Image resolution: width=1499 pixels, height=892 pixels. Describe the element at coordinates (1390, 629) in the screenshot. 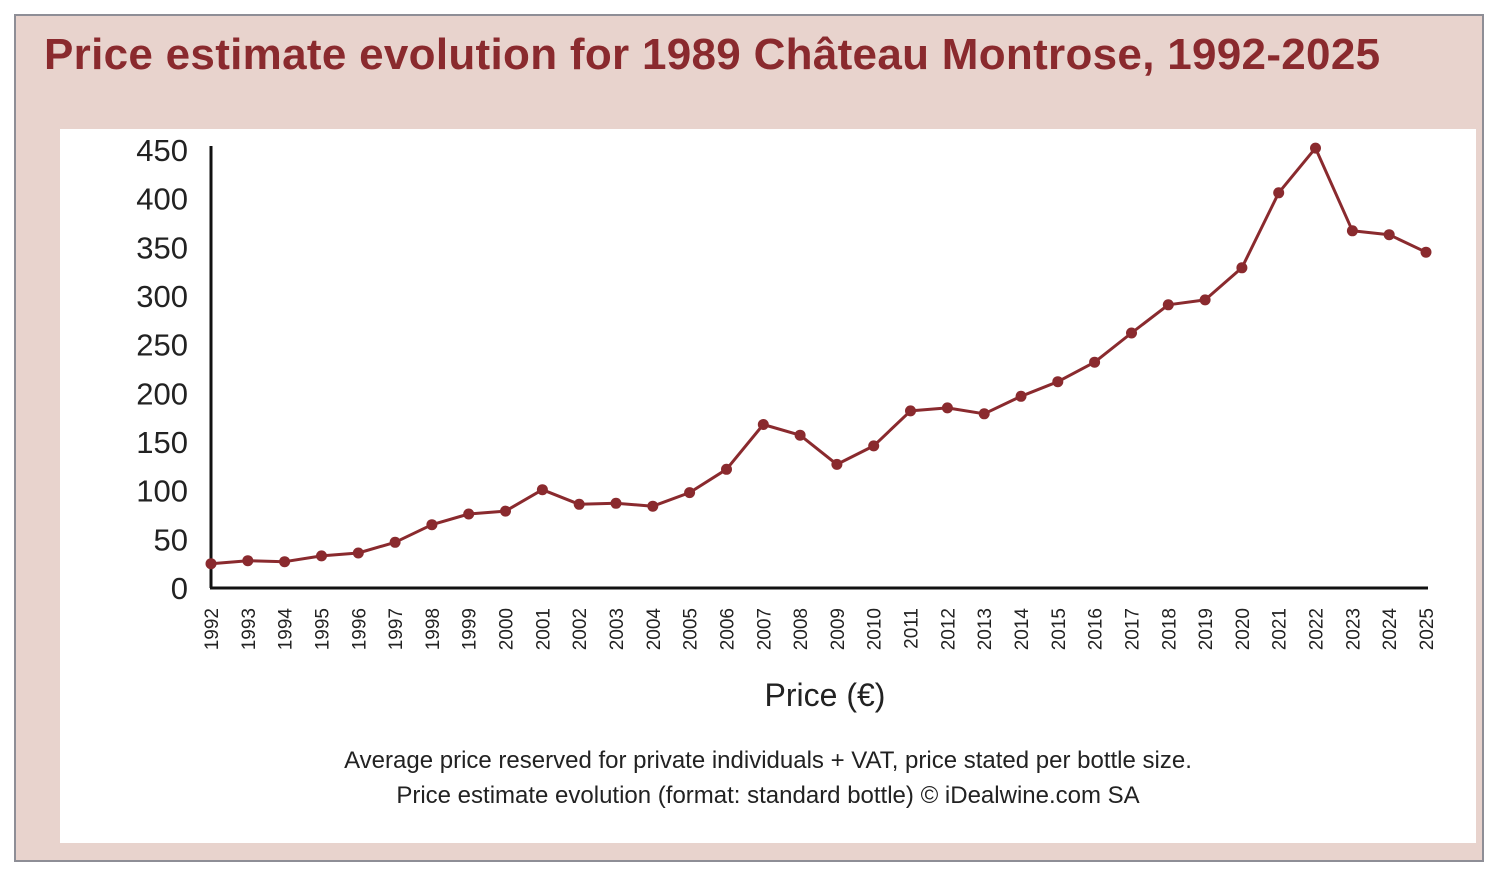

I see `x-tick-label: 2024` at that location.